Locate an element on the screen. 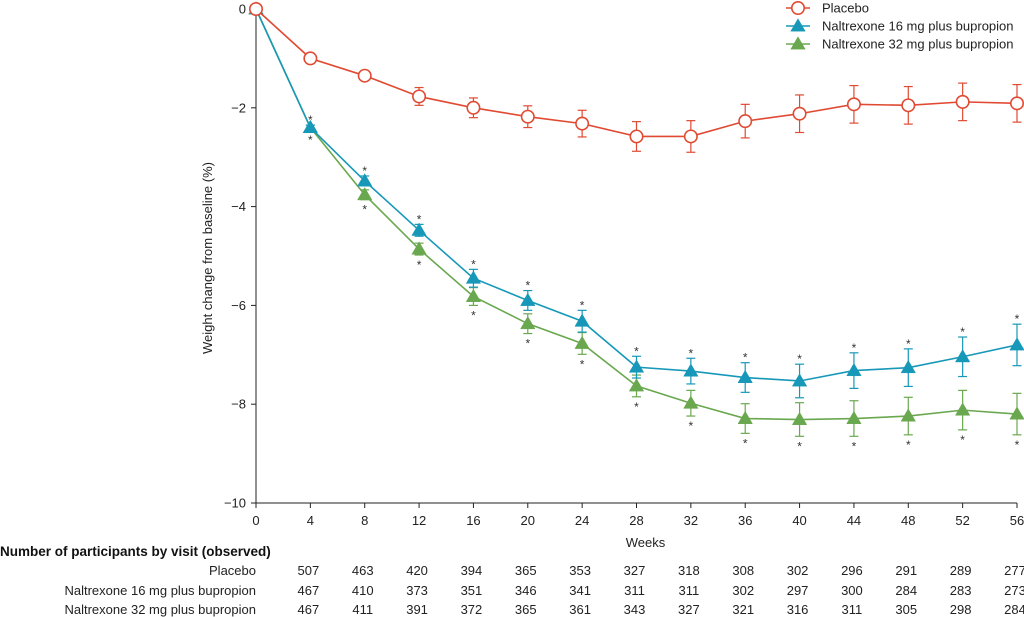 The height and width of the screenshot is (617, 1024). table-cell: 321 is located at coordinates (743, 609).